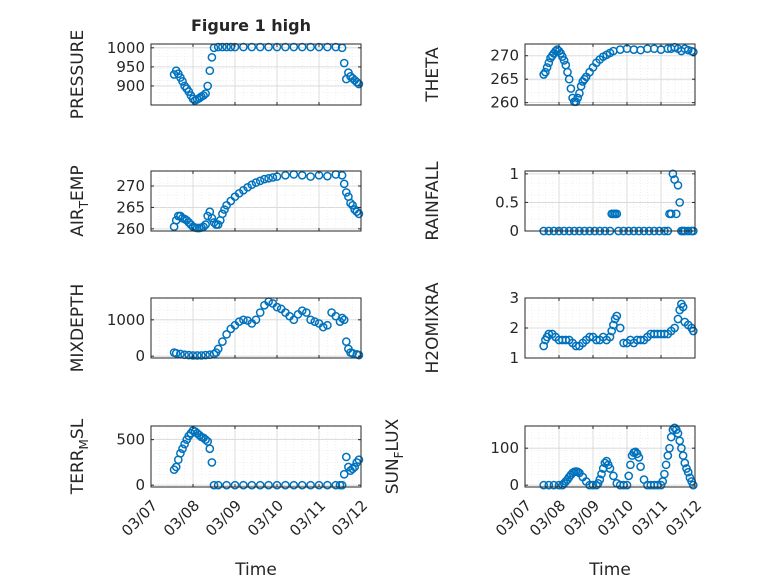 The width and height of the screenshot is (778, 583). What do you see at coordinates (78, 428) in the screenshot?
I see `y-axis-label-rest: SL` at bounding box center [78, 428].